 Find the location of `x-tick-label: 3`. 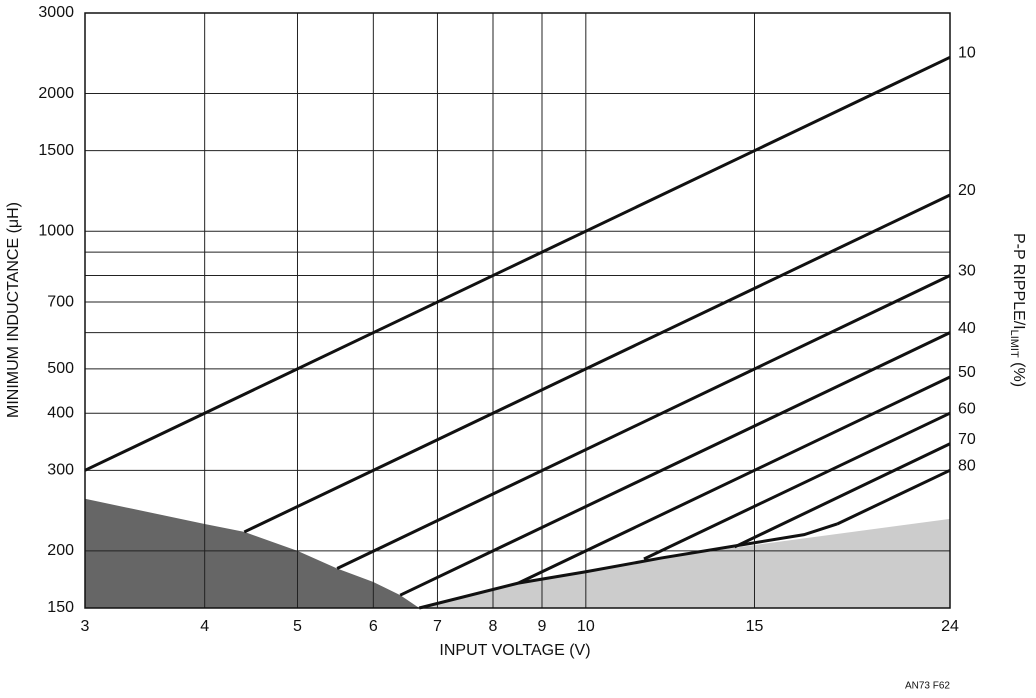

x-tick-label: 3 is located at coordinates (85, 626).